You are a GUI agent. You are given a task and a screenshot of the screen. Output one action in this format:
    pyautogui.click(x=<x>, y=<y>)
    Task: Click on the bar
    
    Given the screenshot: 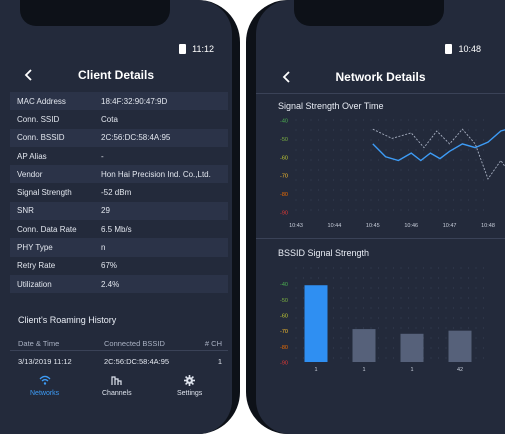 What is the action you would take?
    pyautogui.click(x=460, y=346)
    